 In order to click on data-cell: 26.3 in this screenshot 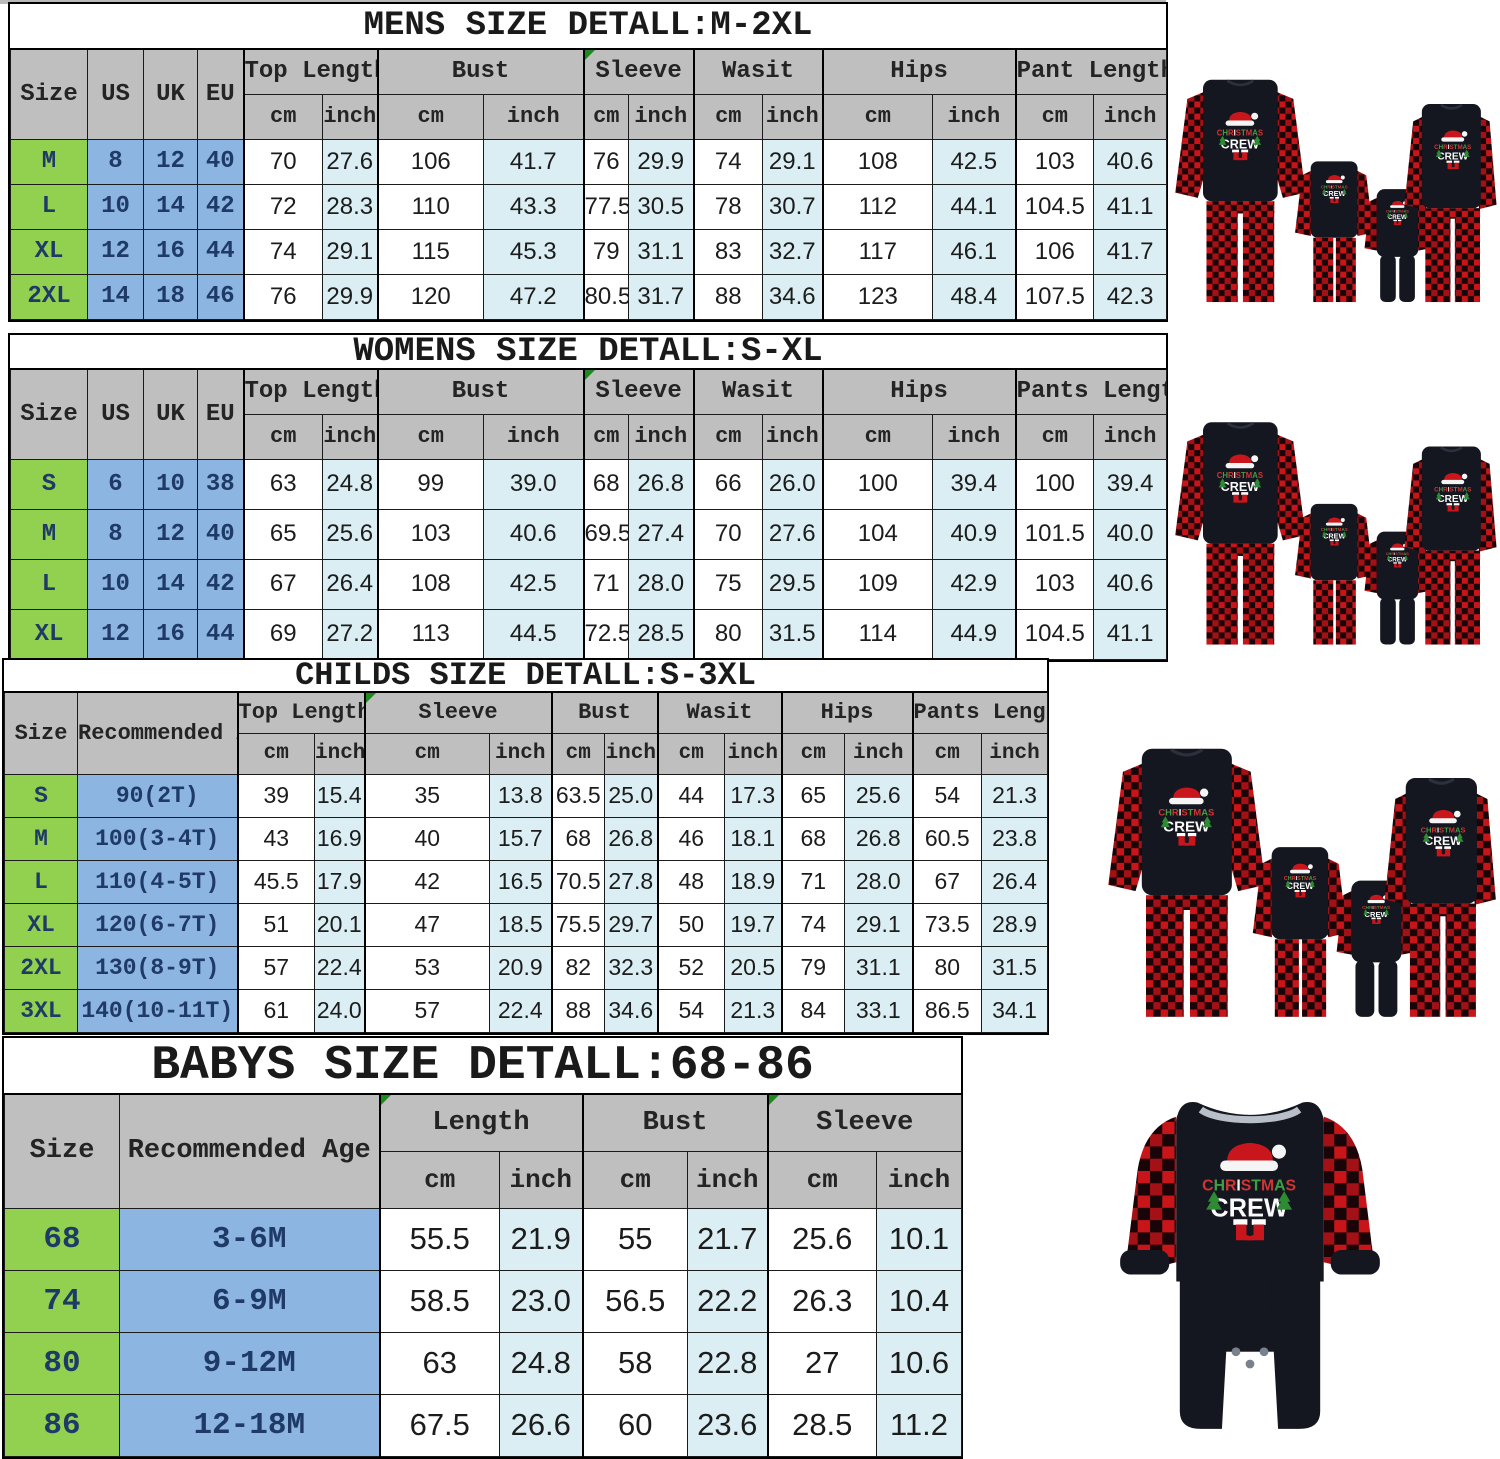, I will do `click(821, 1301)`.